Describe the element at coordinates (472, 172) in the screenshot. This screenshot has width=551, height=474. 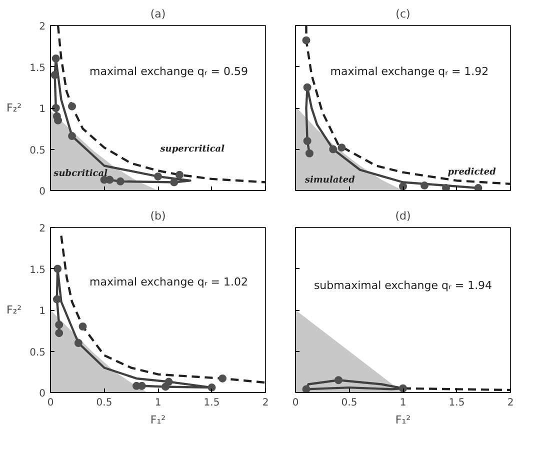
I see `annotation: predicted` at that location.